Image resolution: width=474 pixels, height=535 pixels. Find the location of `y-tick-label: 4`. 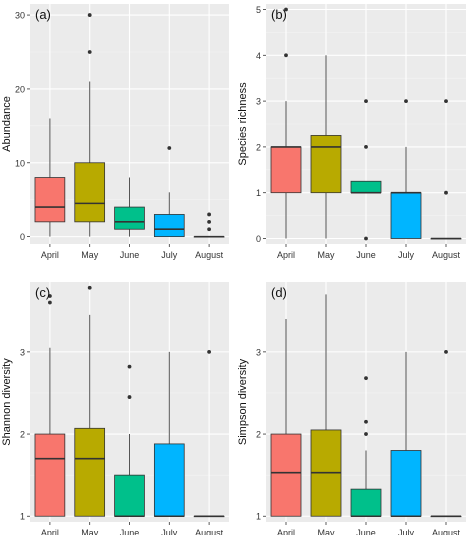

y-tick-label: 4 is located at coordinates (258, 56).